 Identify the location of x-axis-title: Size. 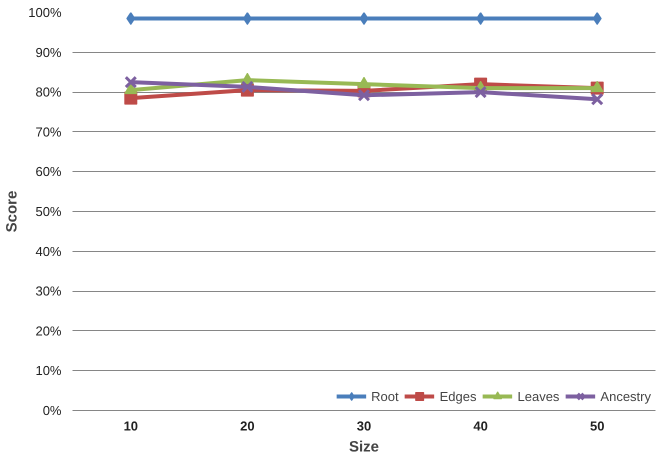
(364, 447).